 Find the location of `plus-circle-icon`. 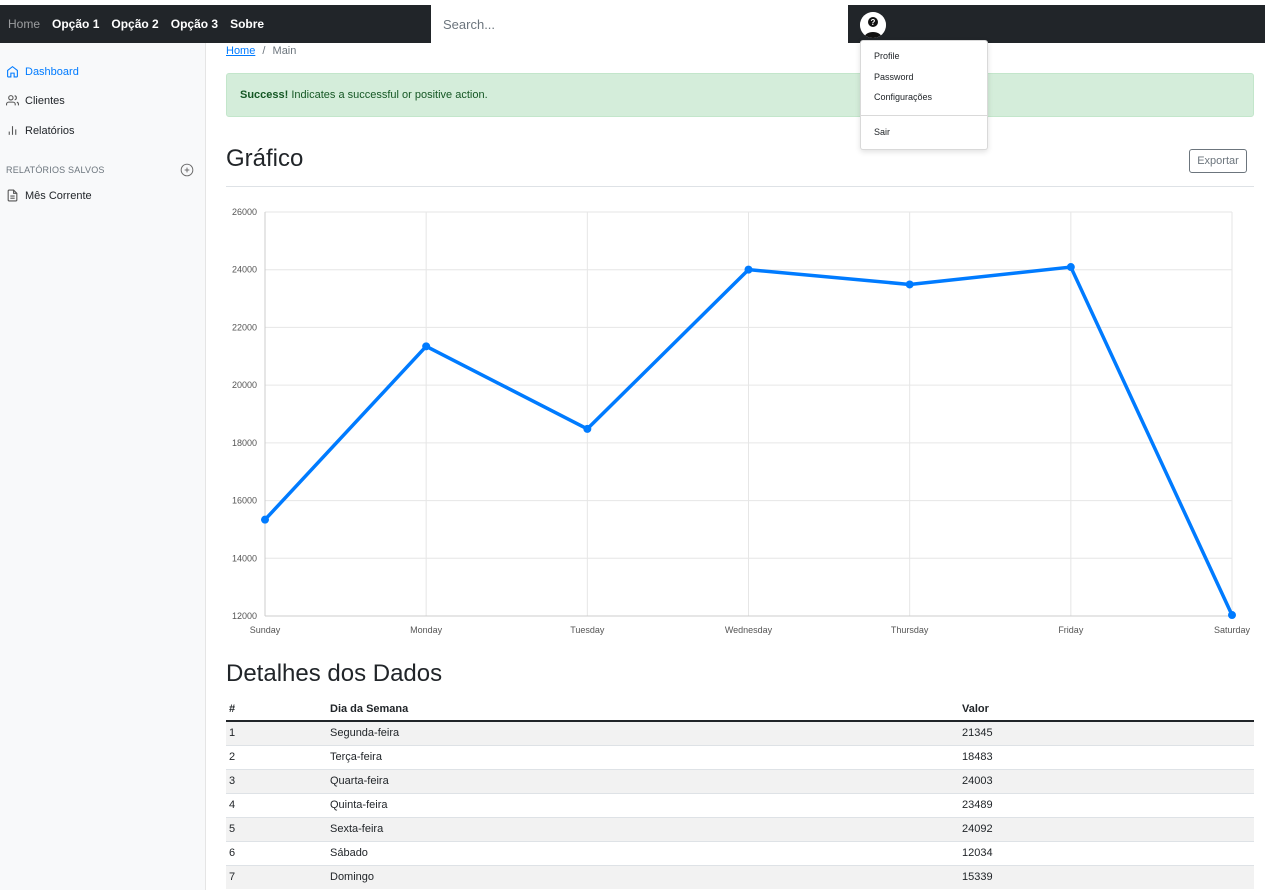

plus-circle-icon is located at coordinates (187, 170).